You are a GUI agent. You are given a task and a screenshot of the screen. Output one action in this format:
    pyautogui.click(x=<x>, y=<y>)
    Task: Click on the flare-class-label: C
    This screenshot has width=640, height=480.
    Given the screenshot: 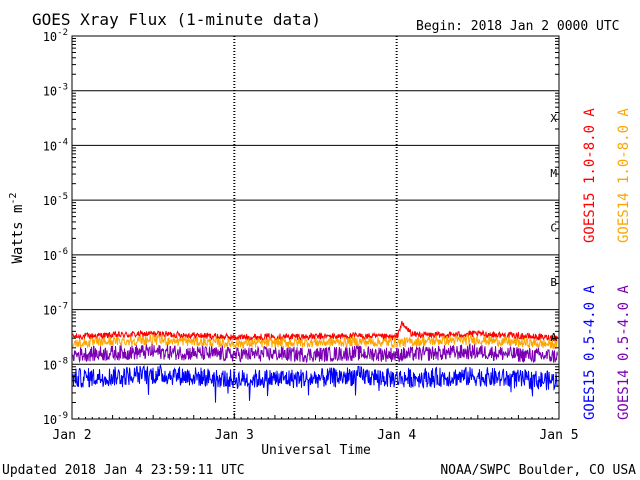 What is the action you would take?
    pyautogui.click(x=553, y=228)
    